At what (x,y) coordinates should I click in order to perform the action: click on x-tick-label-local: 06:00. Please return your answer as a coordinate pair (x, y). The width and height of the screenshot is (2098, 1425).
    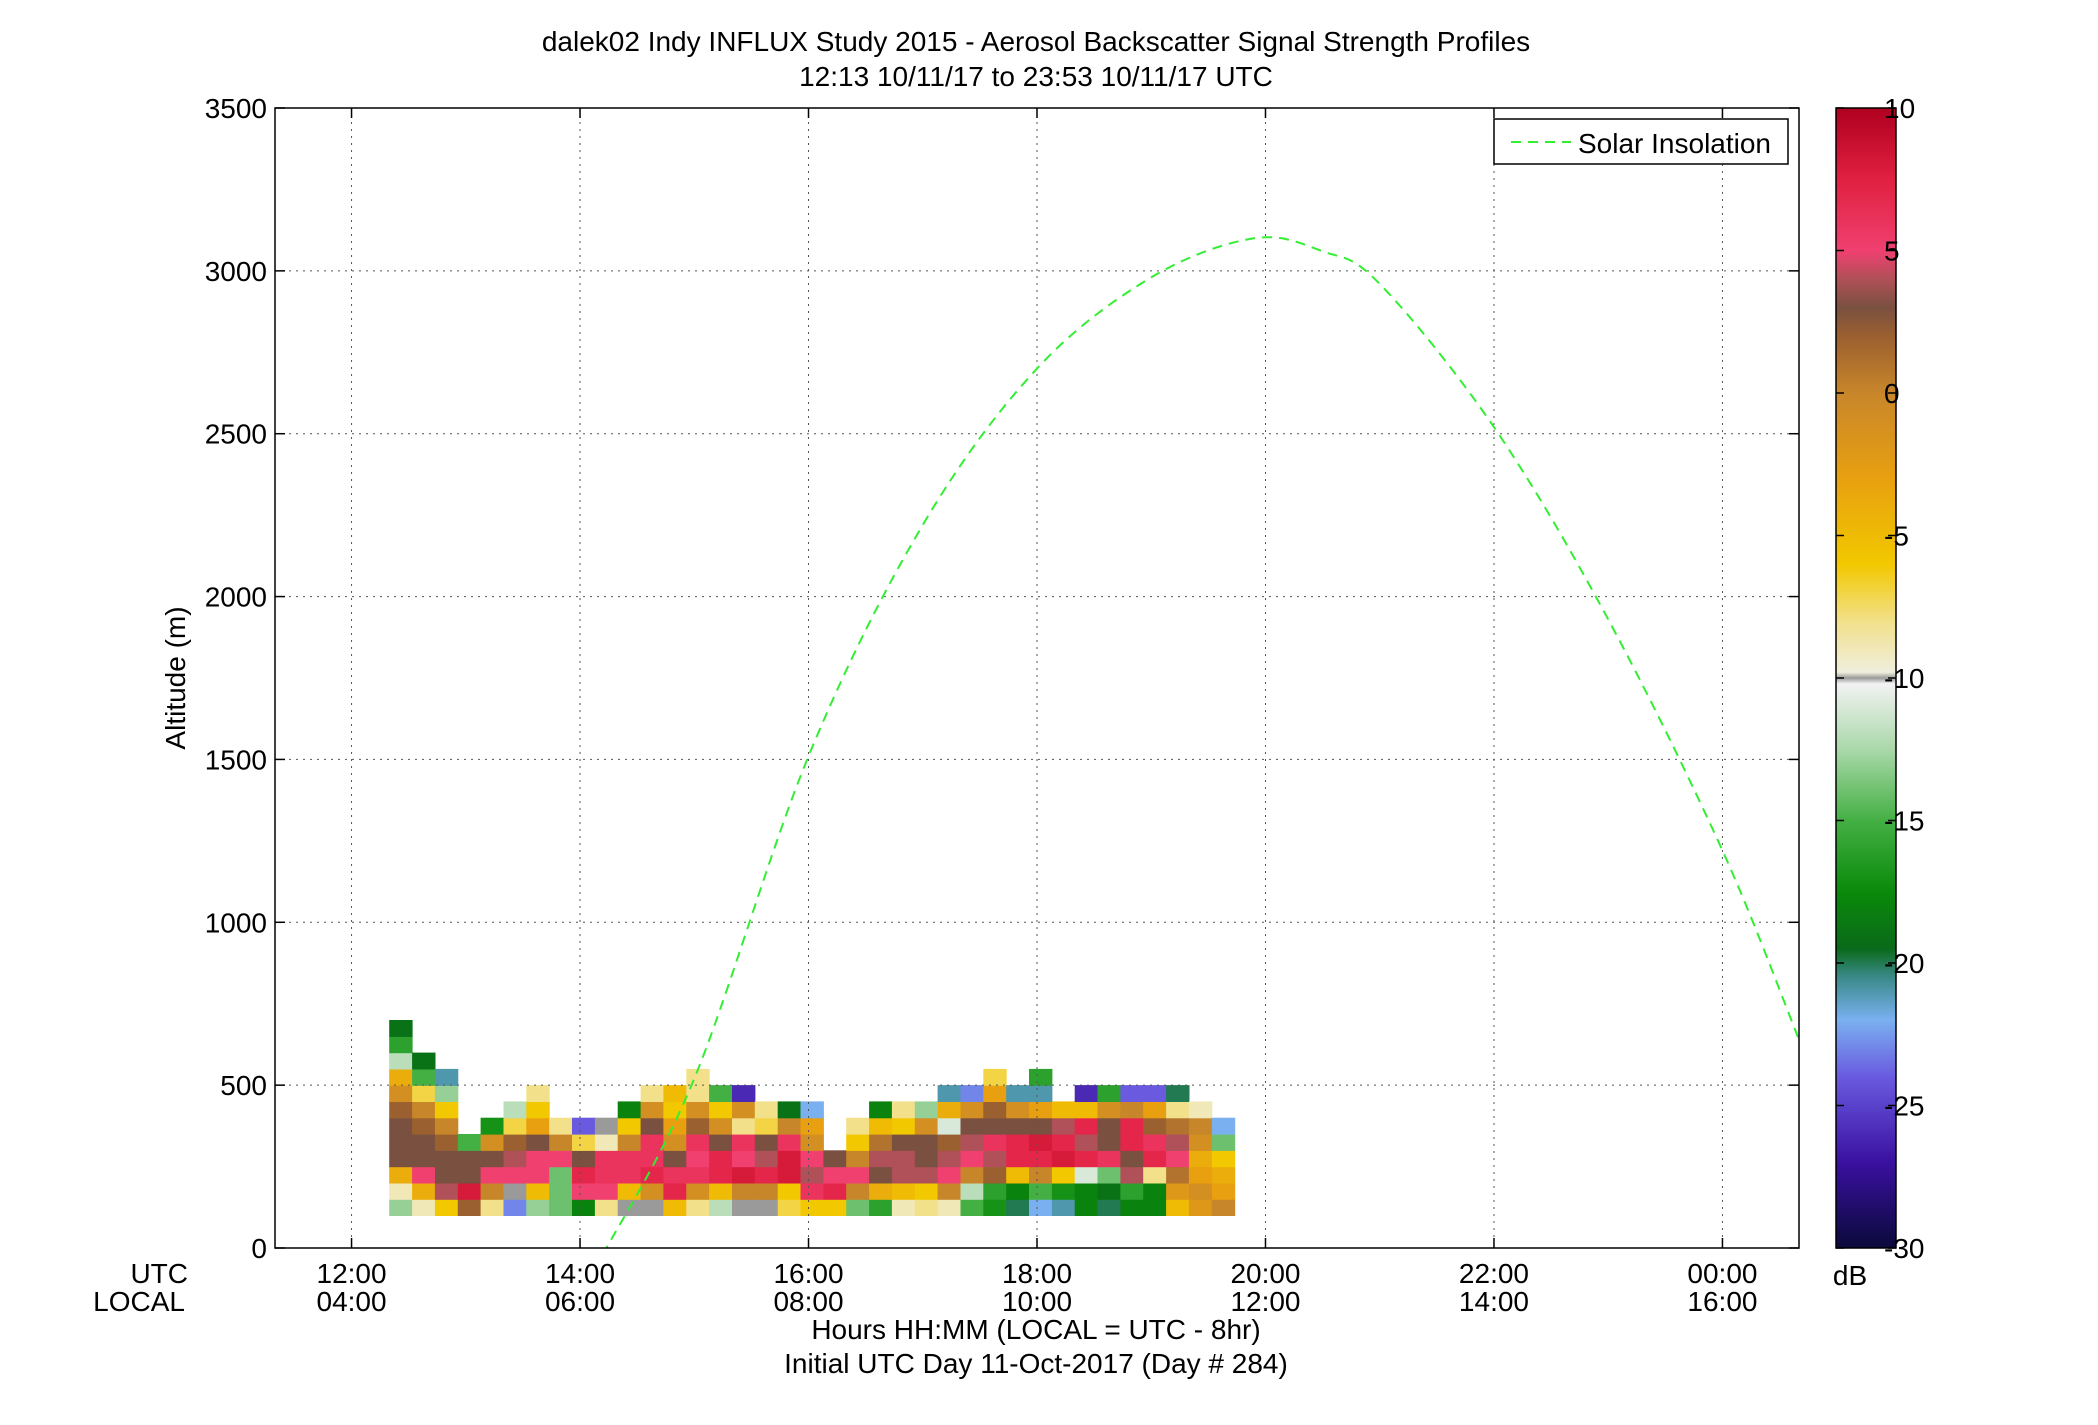
    Looking at the image, I should click on (580, 1301).